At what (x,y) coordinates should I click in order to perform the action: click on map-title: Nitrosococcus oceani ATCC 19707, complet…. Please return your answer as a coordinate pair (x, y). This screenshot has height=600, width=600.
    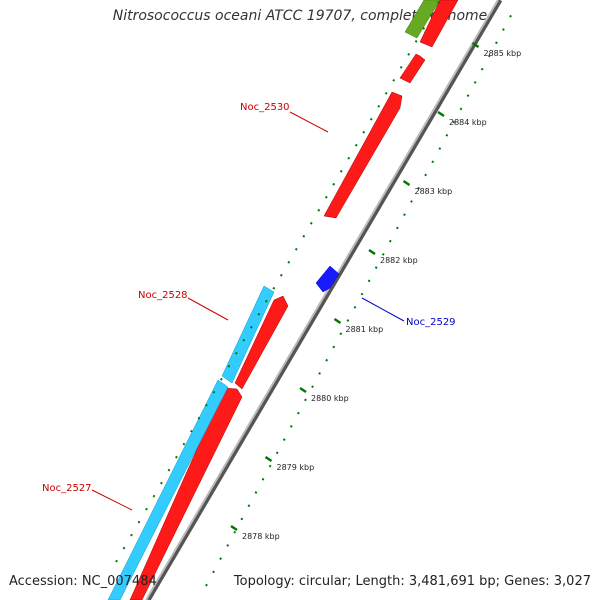
    Looking at the image, I should click on (300, 16).